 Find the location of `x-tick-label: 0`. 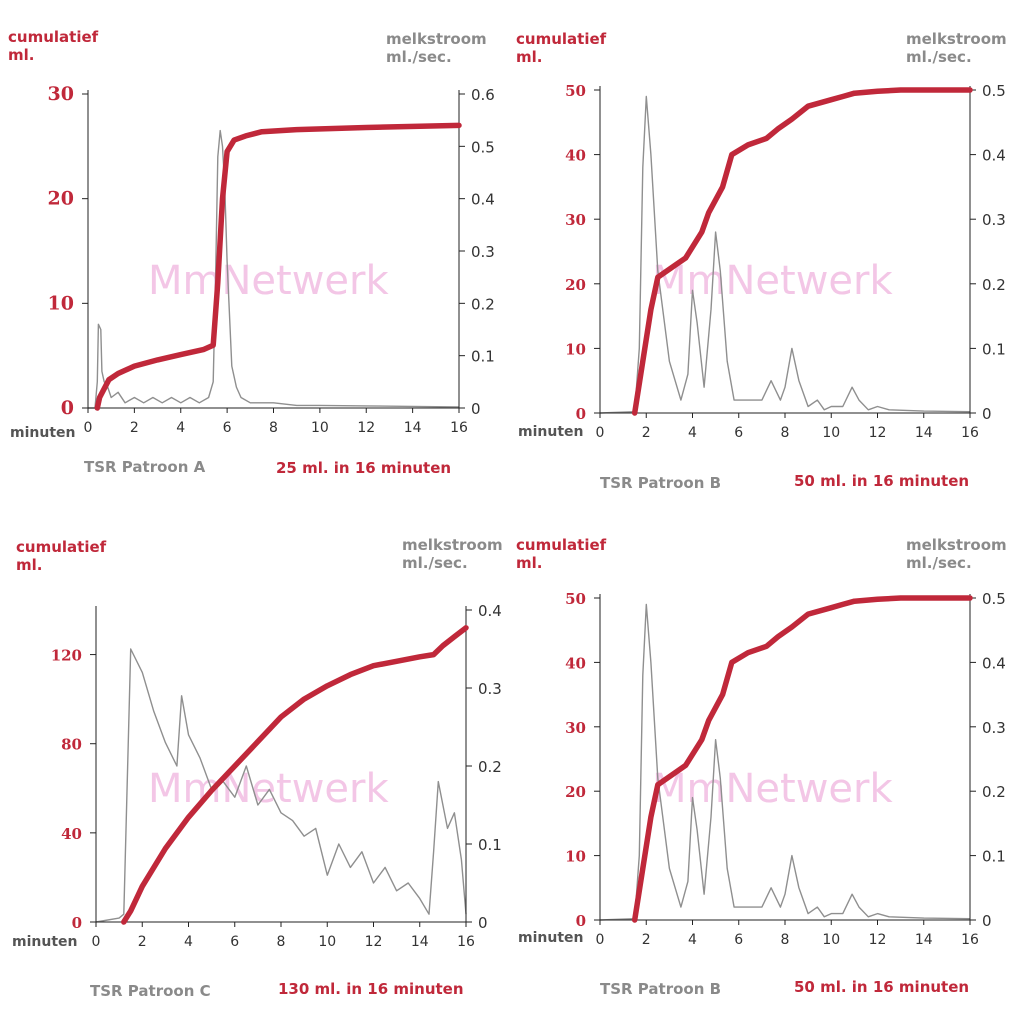

x-tick-label: 0 is located at coordinates (96, 942).